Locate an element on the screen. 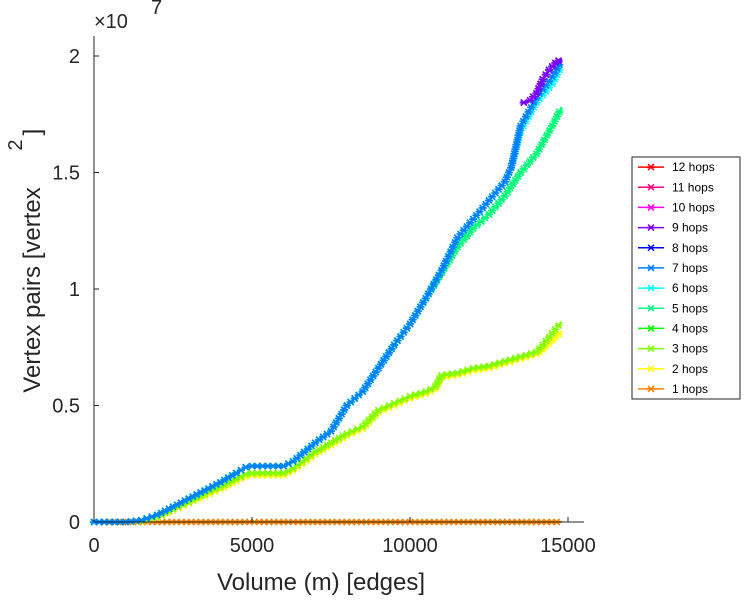 Image resolution: width=751 pixels, height=600 pixels. y-tick-label: 1 is located at coordinates (74, 290).